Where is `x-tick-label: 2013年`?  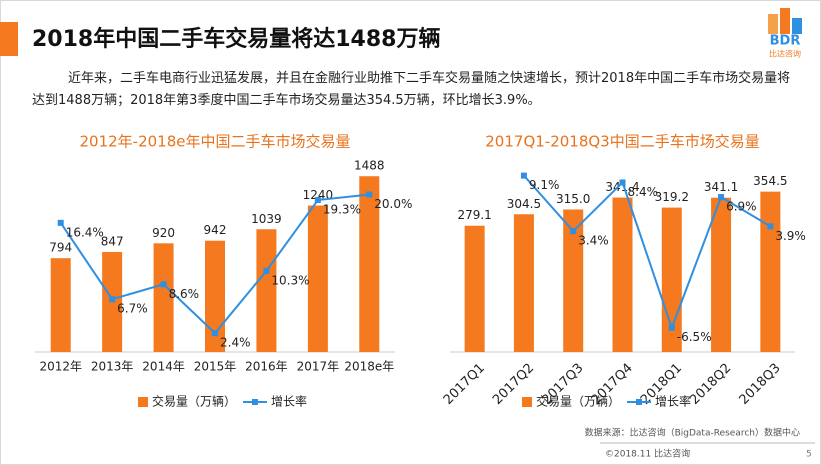
x-tick-label: 2013年 is located at coordinates (112, 367).